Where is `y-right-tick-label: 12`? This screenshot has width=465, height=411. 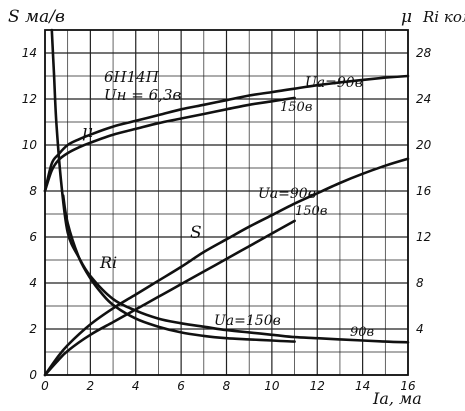 y-right-tick-label: 12 is located at coordinates (423, 237).